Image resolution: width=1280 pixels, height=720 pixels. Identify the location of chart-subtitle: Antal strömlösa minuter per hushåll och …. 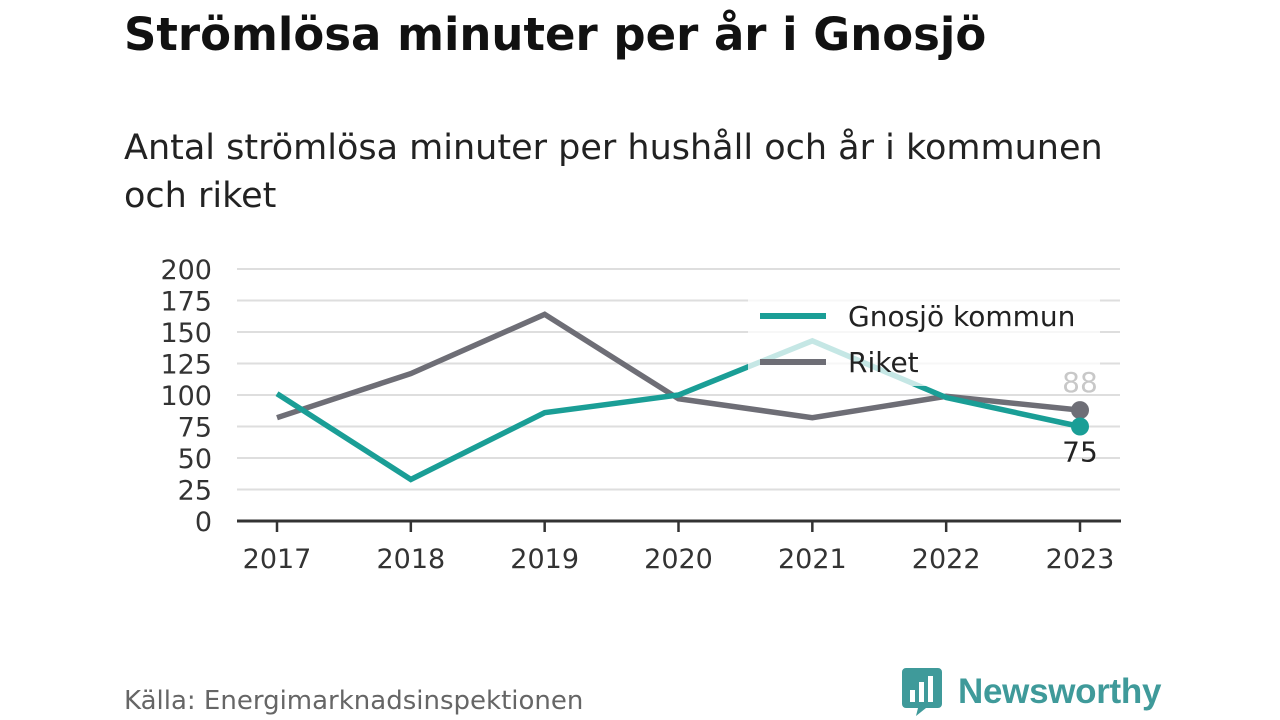
(613, 172).